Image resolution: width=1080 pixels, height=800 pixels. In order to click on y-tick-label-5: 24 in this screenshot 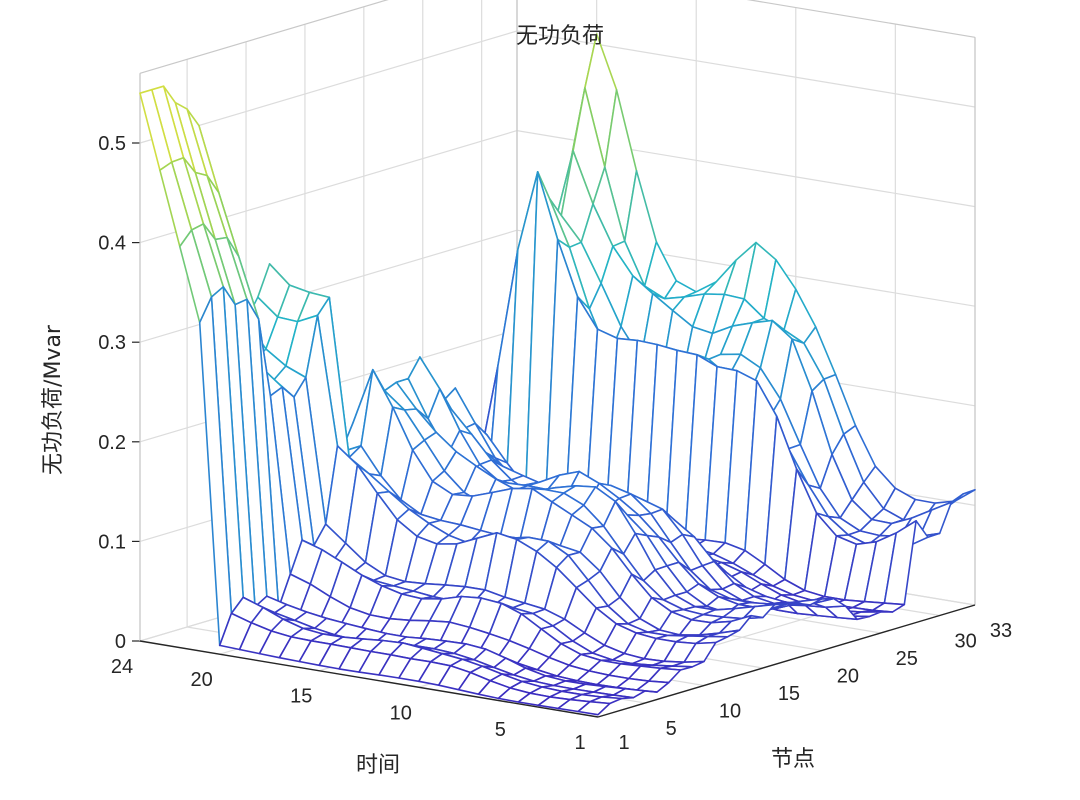, I will do `click(122, 667)`.